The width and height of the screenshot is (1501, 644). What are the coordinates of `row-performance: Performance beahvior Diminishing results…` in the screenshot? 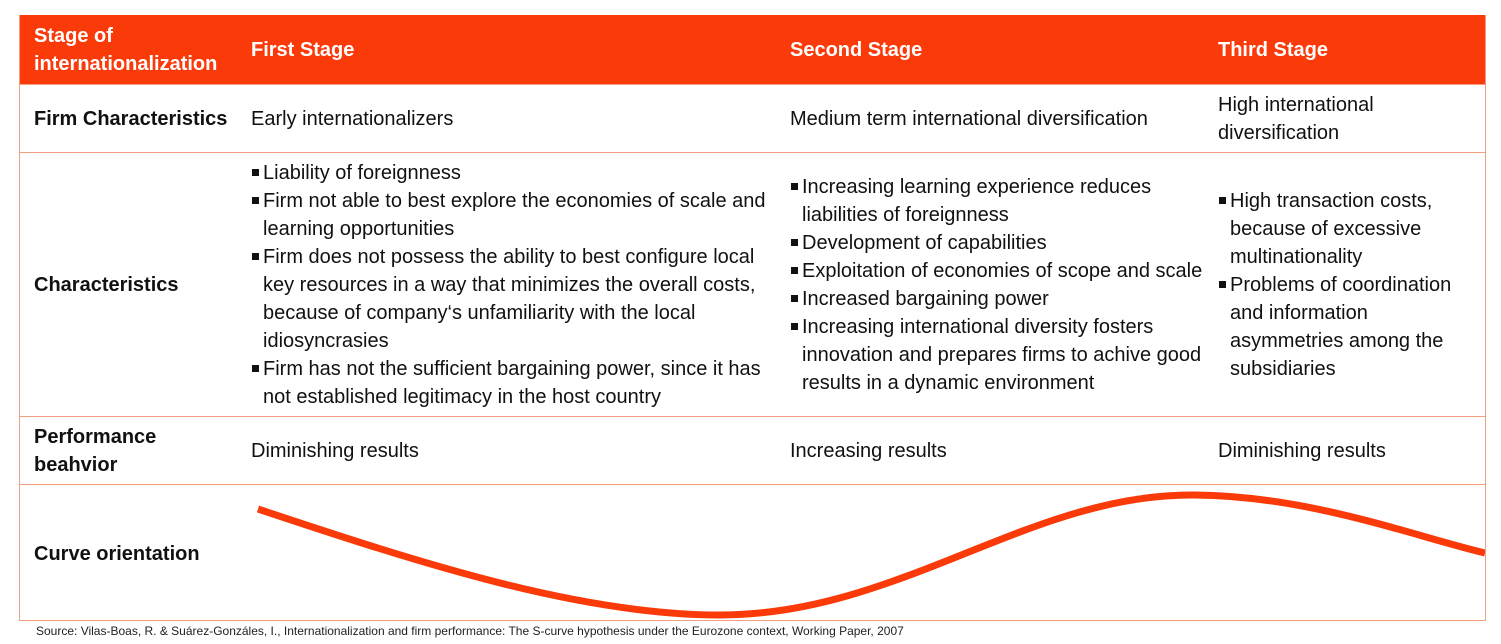 It's located at (752, 450).